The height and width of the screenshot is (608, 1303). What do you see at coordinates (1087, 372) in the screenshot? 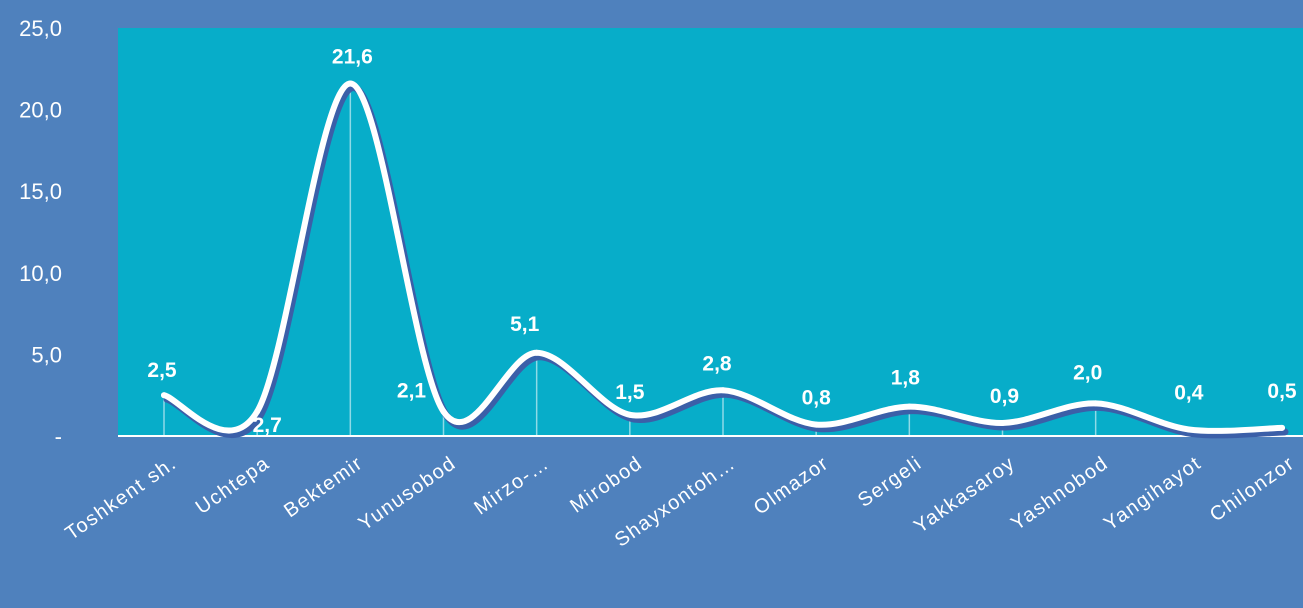
I see `data-label: 2,0` at bounding box center [1087, 372].